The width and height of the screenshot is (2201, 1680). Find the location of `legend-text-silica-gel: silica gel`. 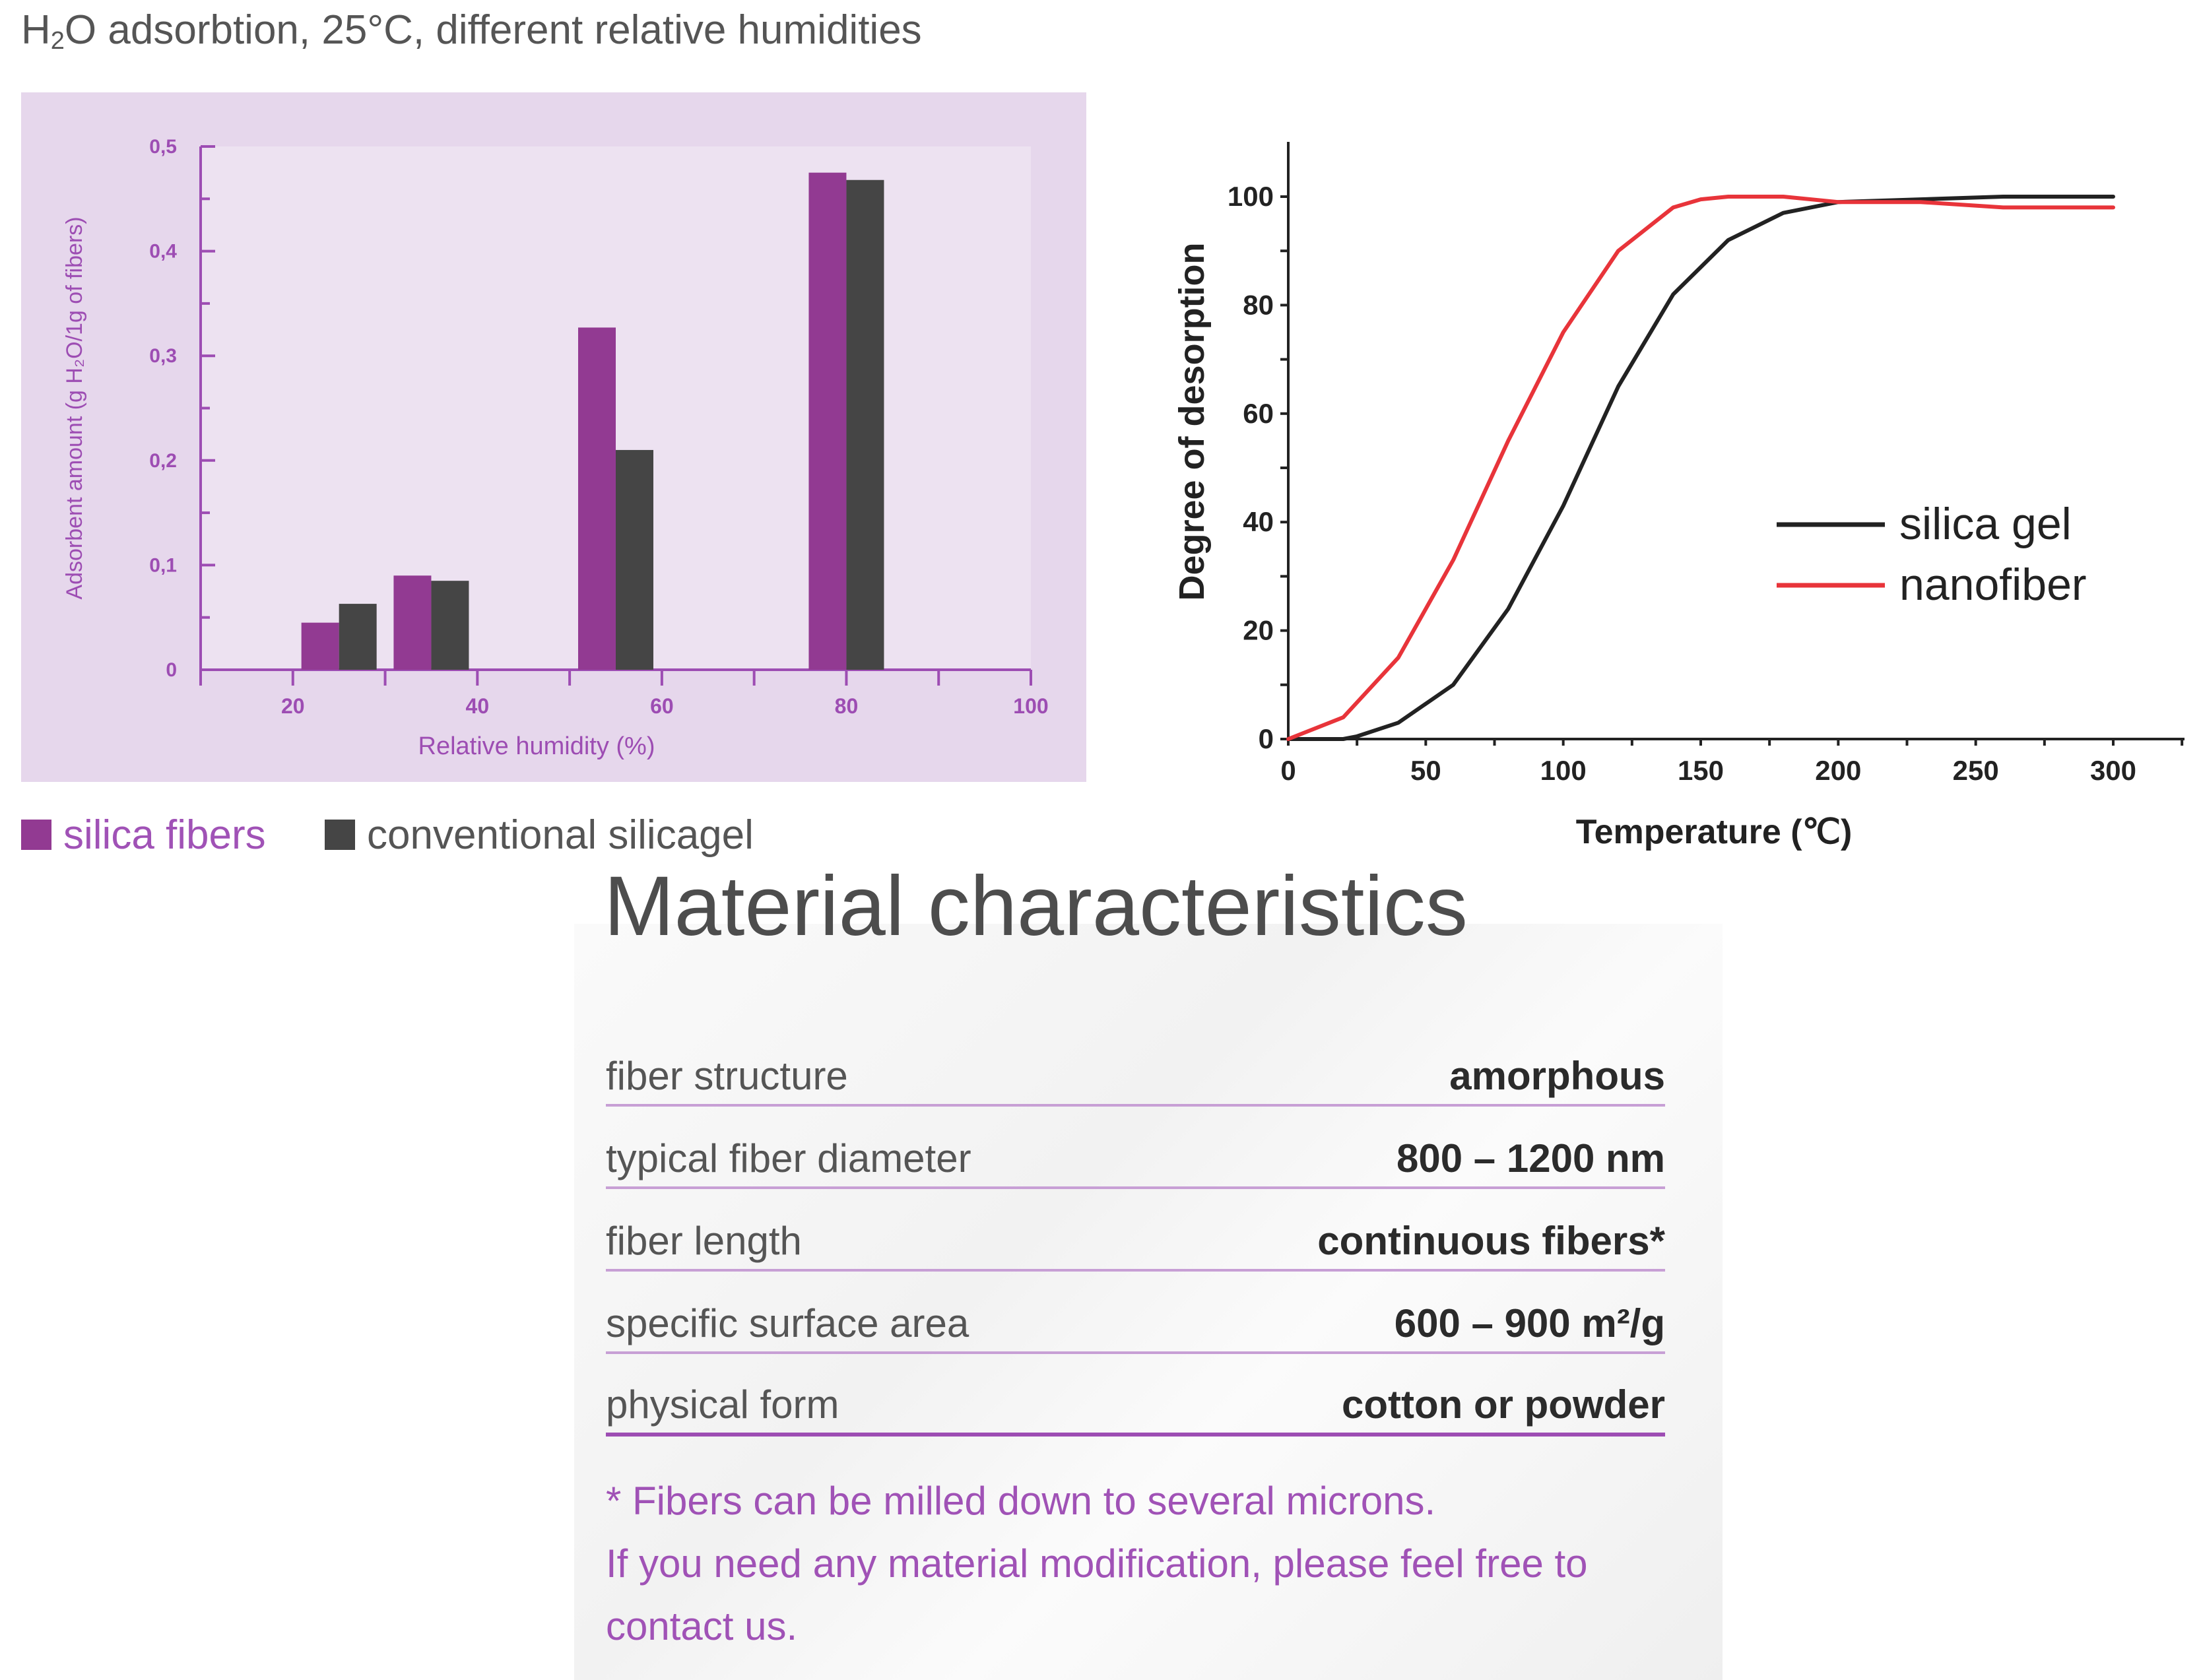

legend-text-silica-gel: silica gel is located at coordinates (1985, 524).